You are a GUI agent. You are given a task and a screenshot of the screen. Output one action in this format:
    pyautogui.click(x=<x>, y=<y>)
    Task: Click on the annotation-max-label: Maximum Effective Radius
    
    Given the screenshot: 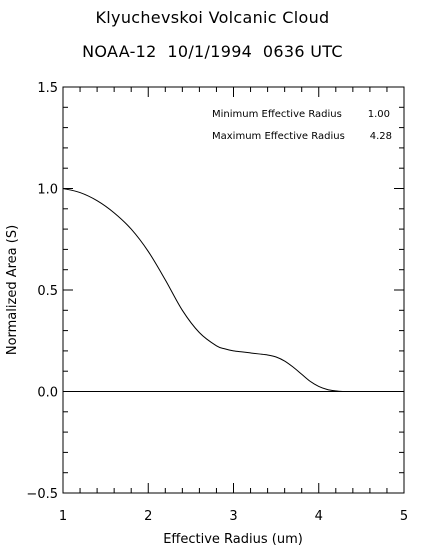 What is the action you would take?
    pyautogui.click(x=278, y=136)
    